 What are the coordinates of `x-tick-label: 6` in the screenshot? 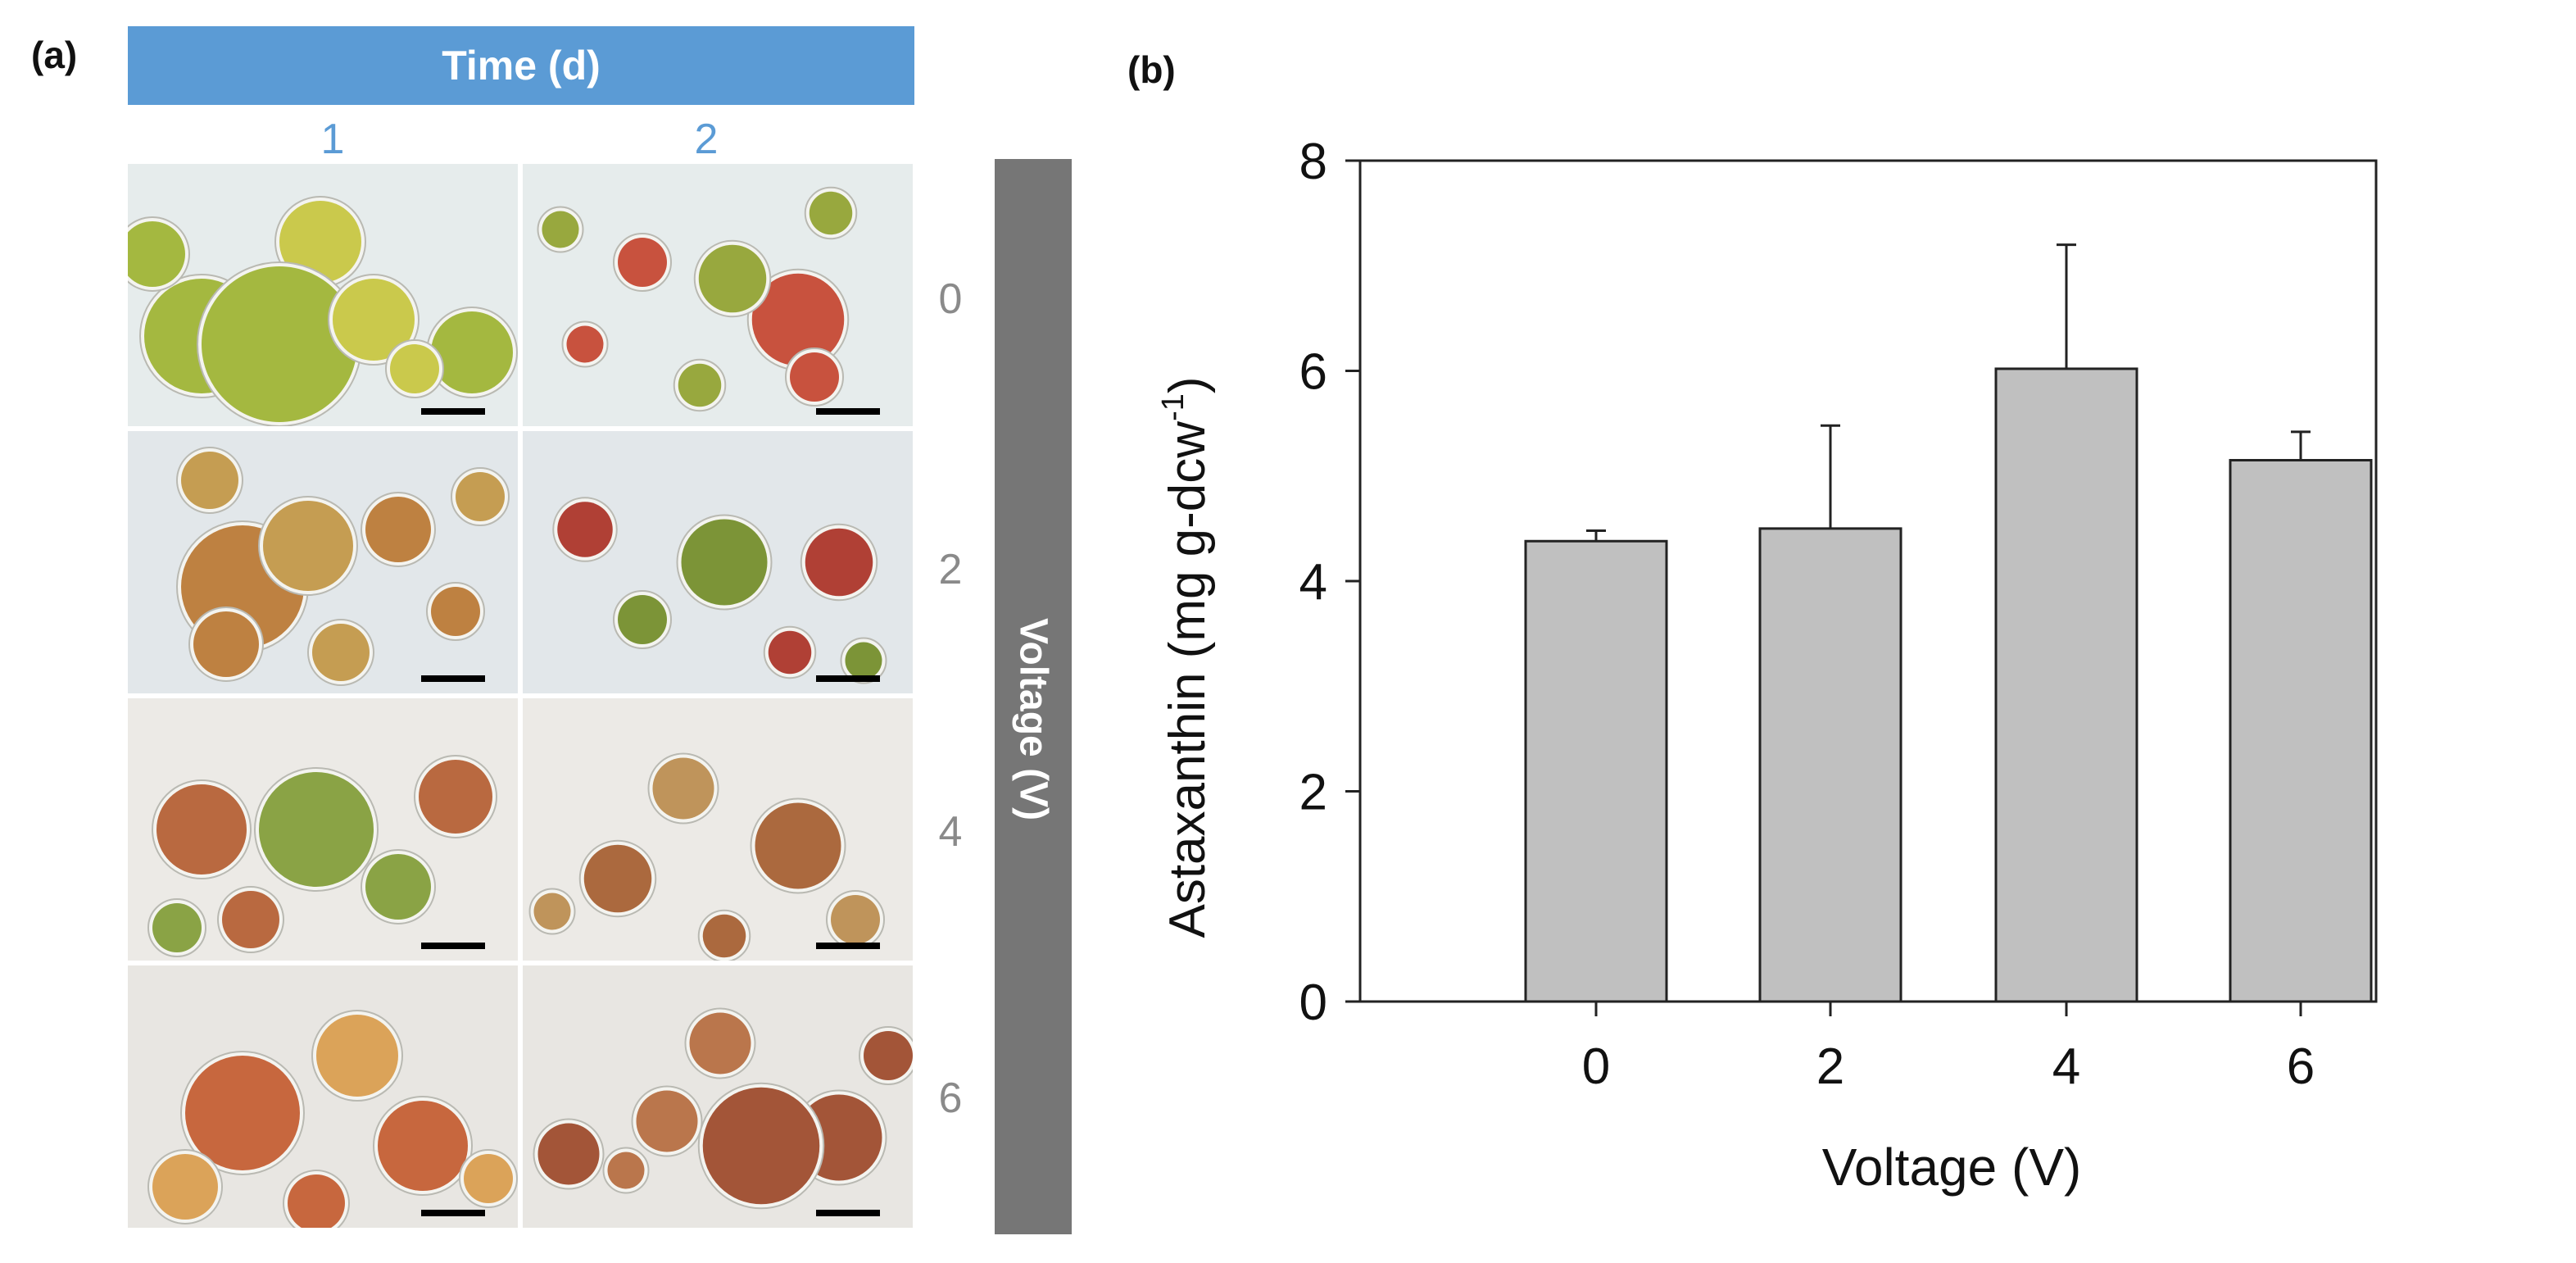 It's located at (2301, 1066).